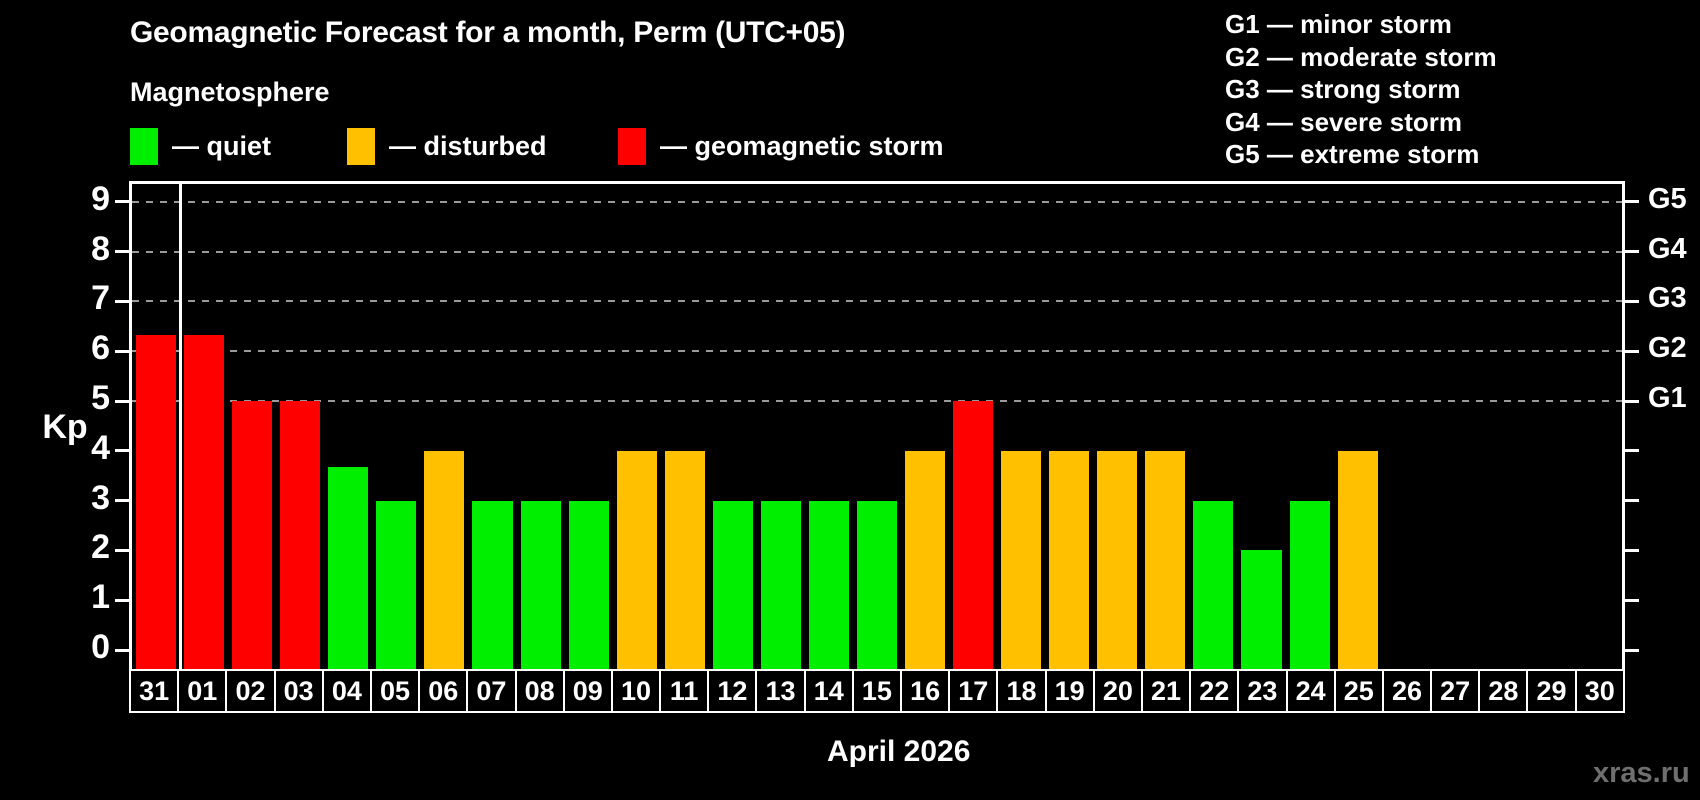 Image resolution: width=1700 pixels, height=800 pixels. I want to click on legend-swatch-storm, so click(632, 146).